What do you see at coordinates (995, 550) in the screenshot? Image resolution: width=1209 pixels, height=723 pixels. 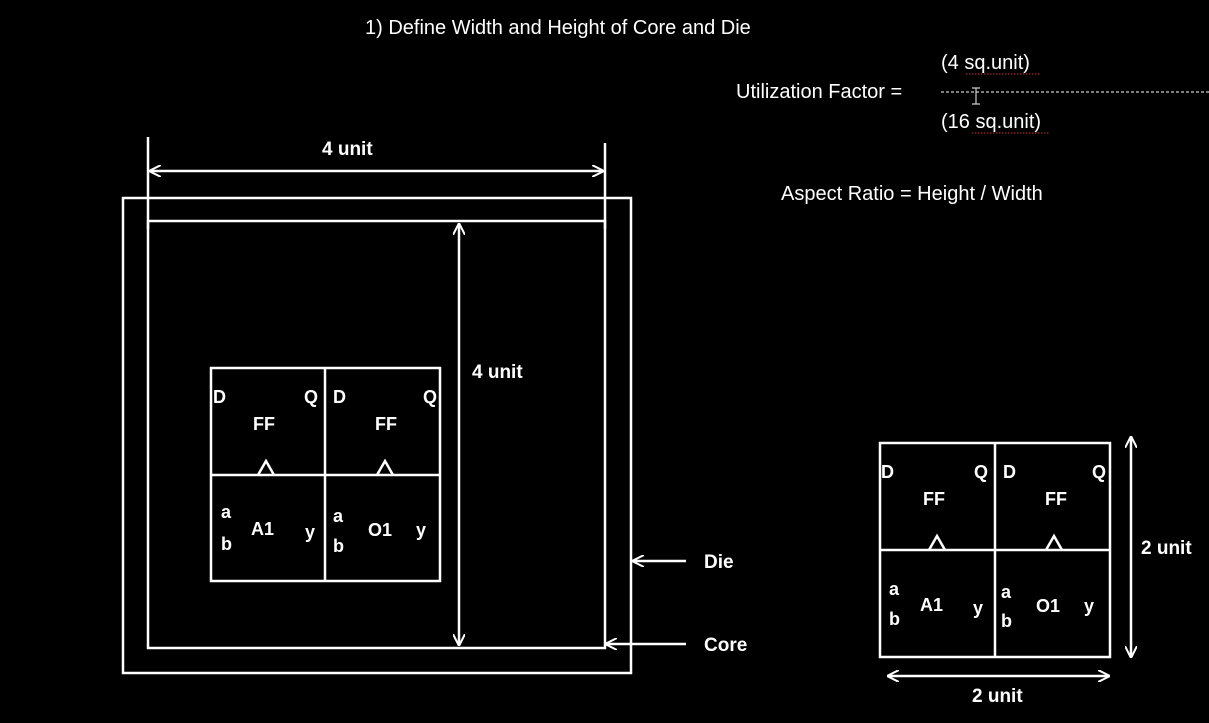 I see `cell-block-right: D Q FF D Q FF a b A1 y a b O1 y` at bounding box center [995, 550].